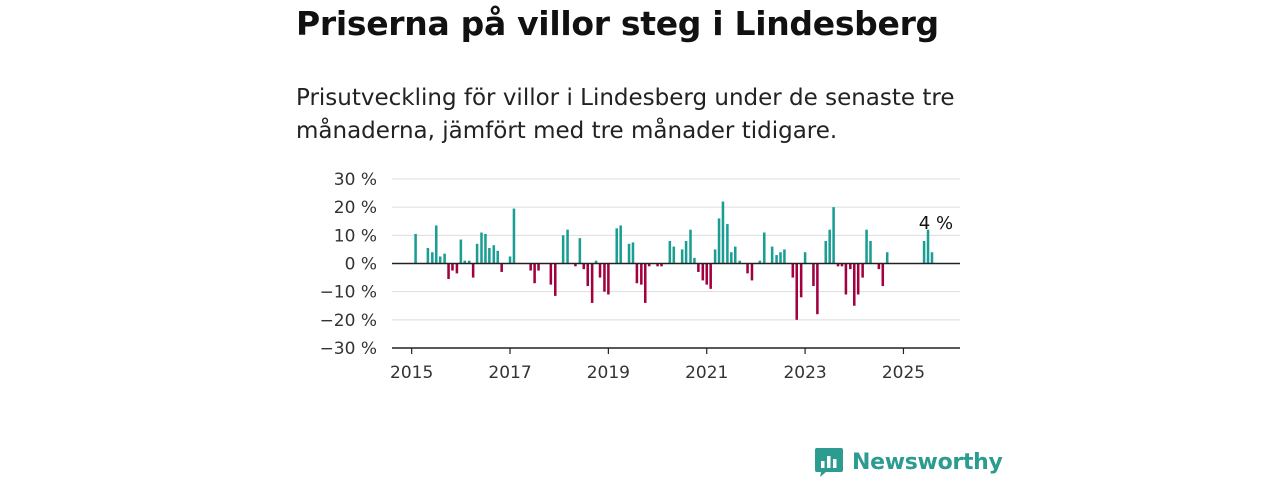  What do you see at coordinates (804, 373) in the screenshot?
I see `x-tick-label: 2023` at bounding box center [804, 373].